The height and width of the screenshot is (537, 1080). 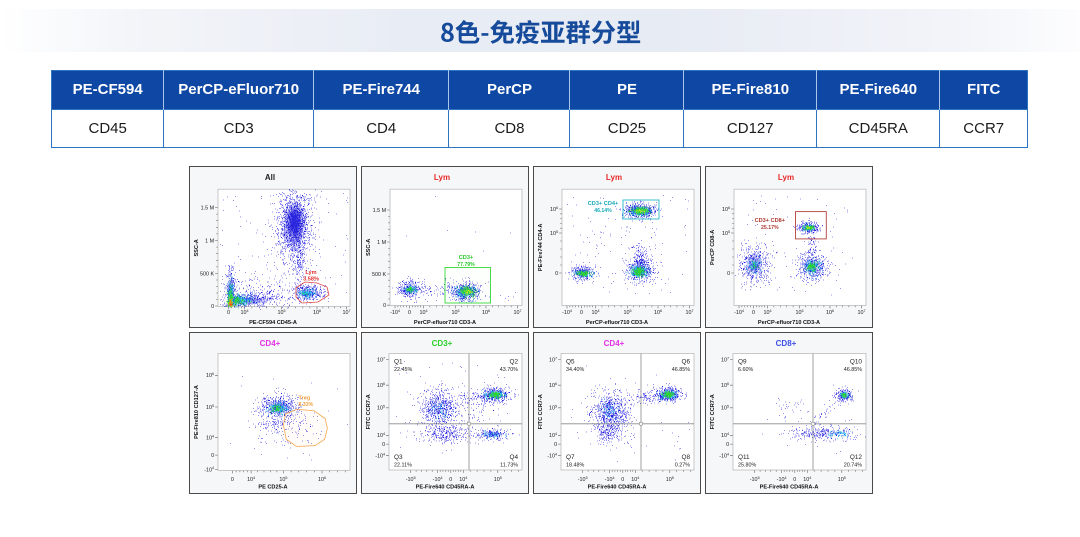 I want to click on svg-text: Q2, so click(x=513, y=362).